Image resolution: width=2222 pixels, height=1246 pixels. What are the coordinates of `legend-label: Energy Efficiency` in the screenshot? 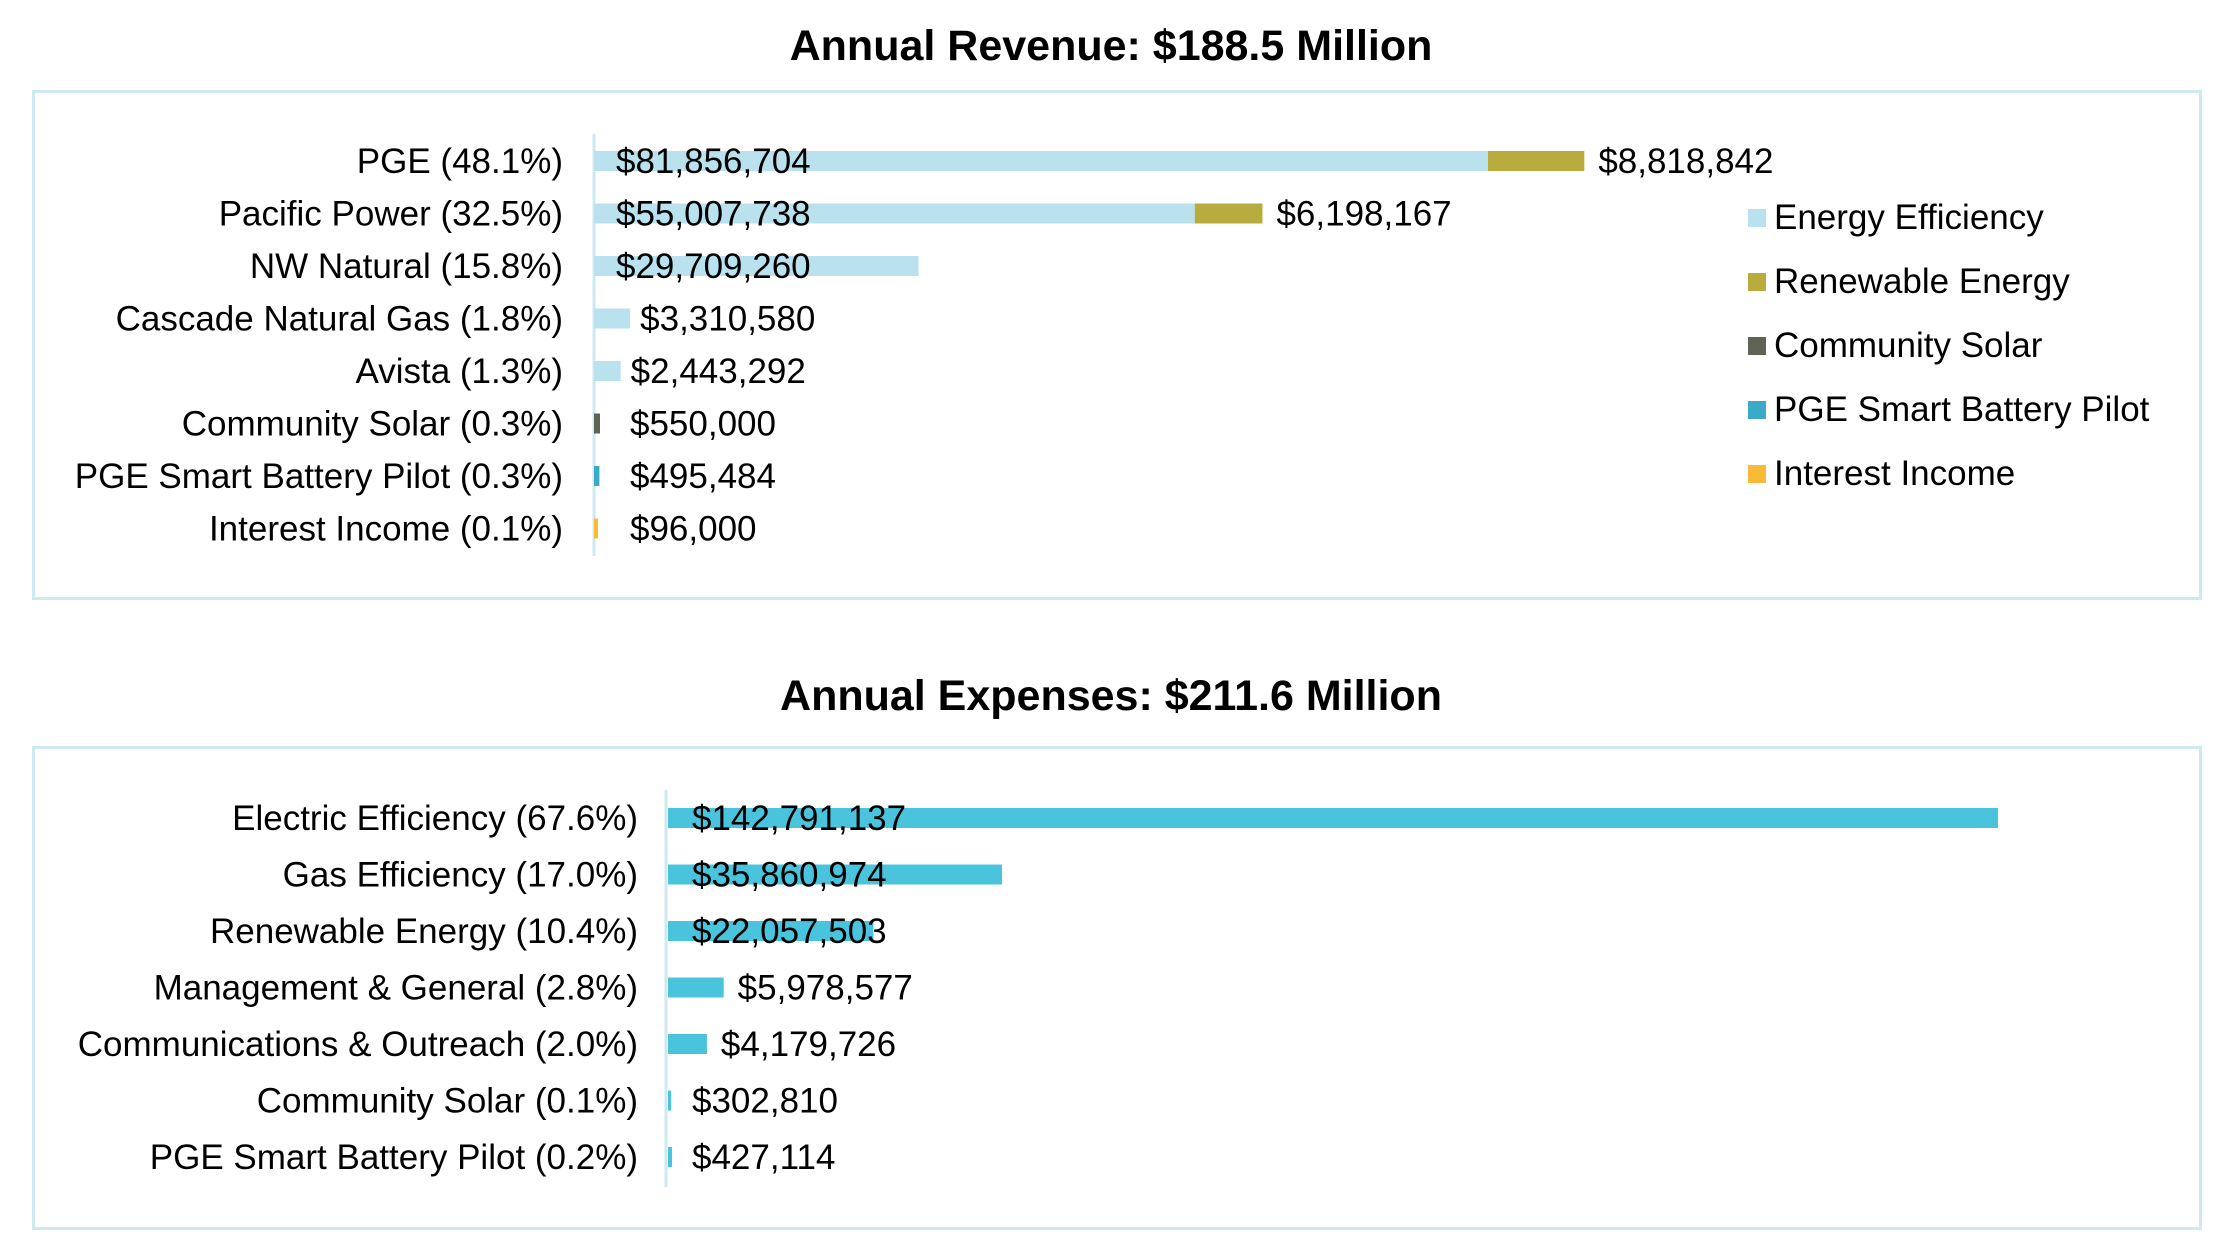 It's located at (1909, 217).